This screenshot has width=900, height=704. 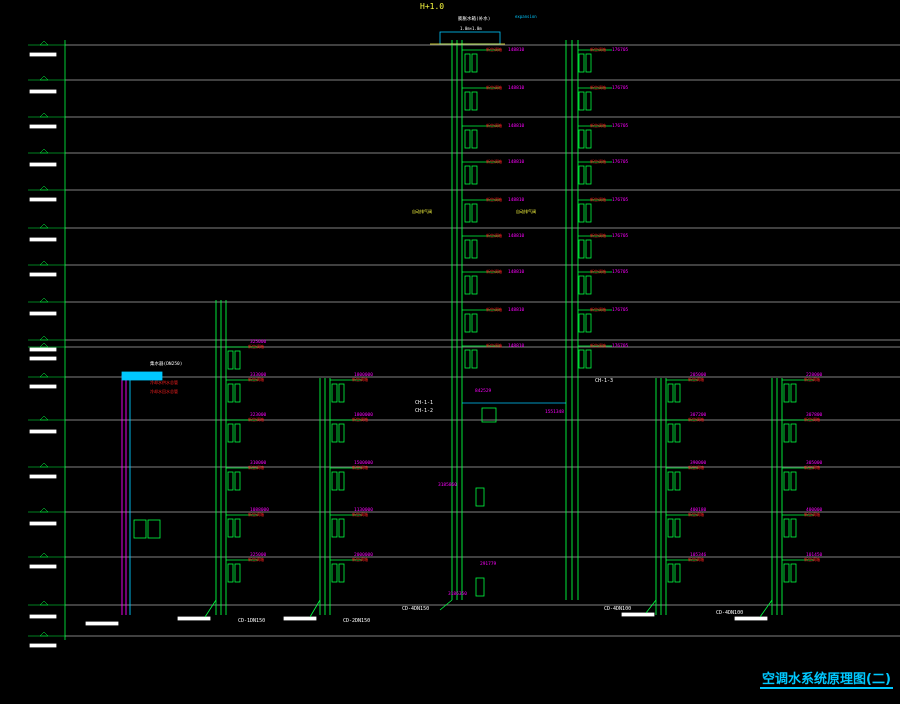 What do you see at coordinates (604, 381) in the screenshot?
I see `riser-tag: CH-1-3` at bounding box center [604, 381].